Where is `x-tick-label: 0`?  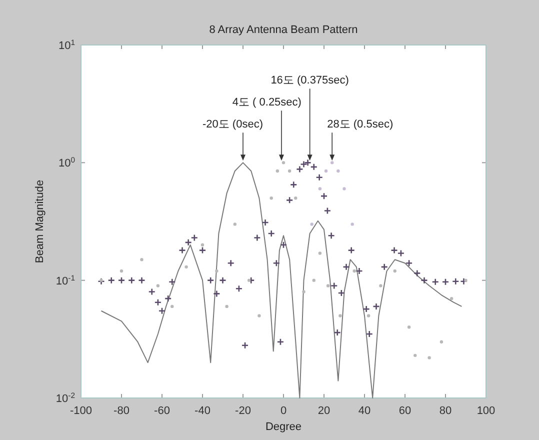 x-tick-label: 0 is located at coordinates (283, 411).